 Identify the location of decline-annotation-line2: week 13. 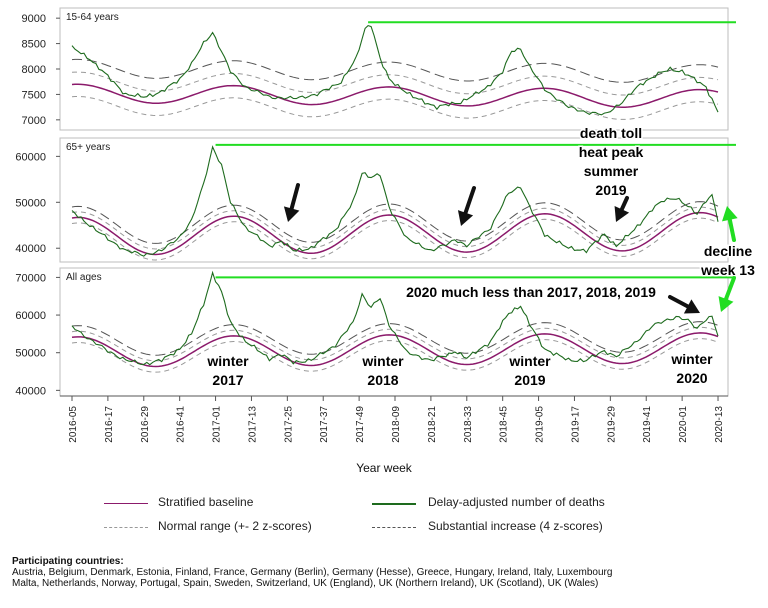
(727, 270).